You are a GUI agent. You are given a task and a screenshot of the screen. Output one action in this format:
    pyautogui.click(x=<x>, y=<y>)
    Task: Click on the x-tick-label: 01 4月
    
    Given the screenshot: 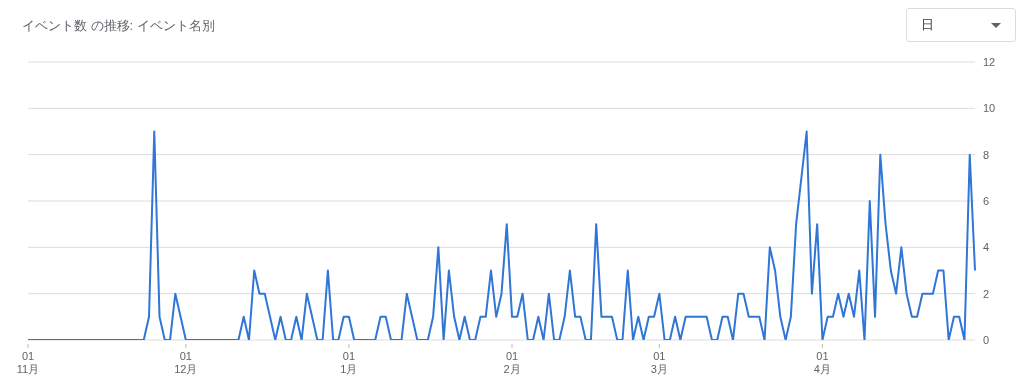 What is the action you would take?
    pyautogui.click(x=822, y=362)
    